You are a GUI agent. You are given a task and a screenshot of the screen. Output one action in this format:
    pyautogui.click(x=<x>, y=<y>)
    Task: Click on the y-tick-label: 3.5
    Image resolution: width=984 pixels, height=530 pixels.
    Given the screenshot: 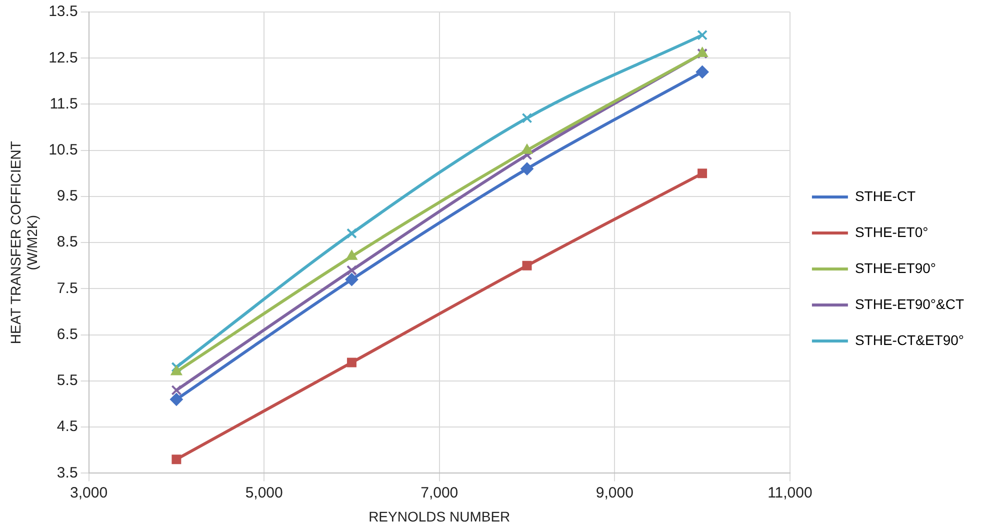 What is the action you would take?
    pyautogui.click(x=67, y=473)
    